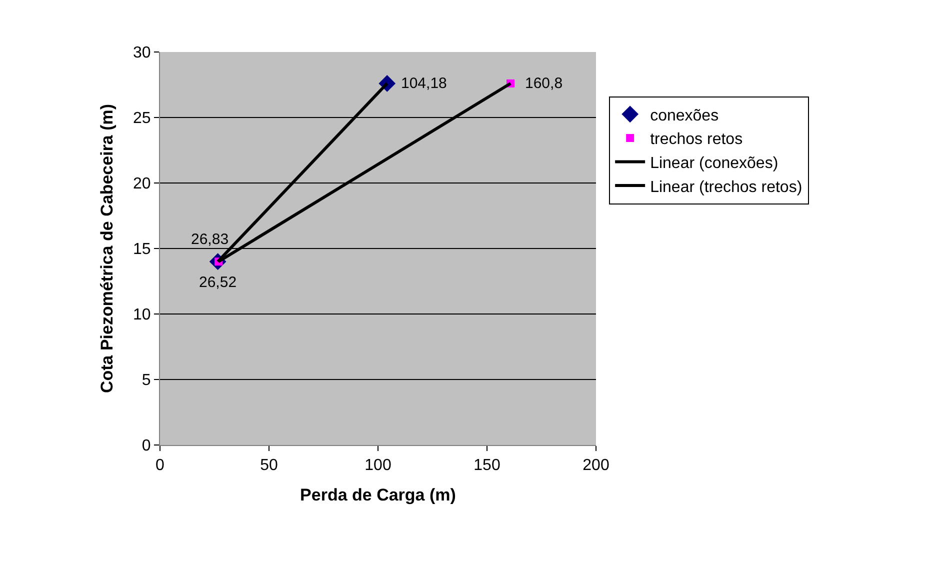  Describe the element at coordinates (210, 239) in the screenshot. I see `annotation: 26,83` at that location.